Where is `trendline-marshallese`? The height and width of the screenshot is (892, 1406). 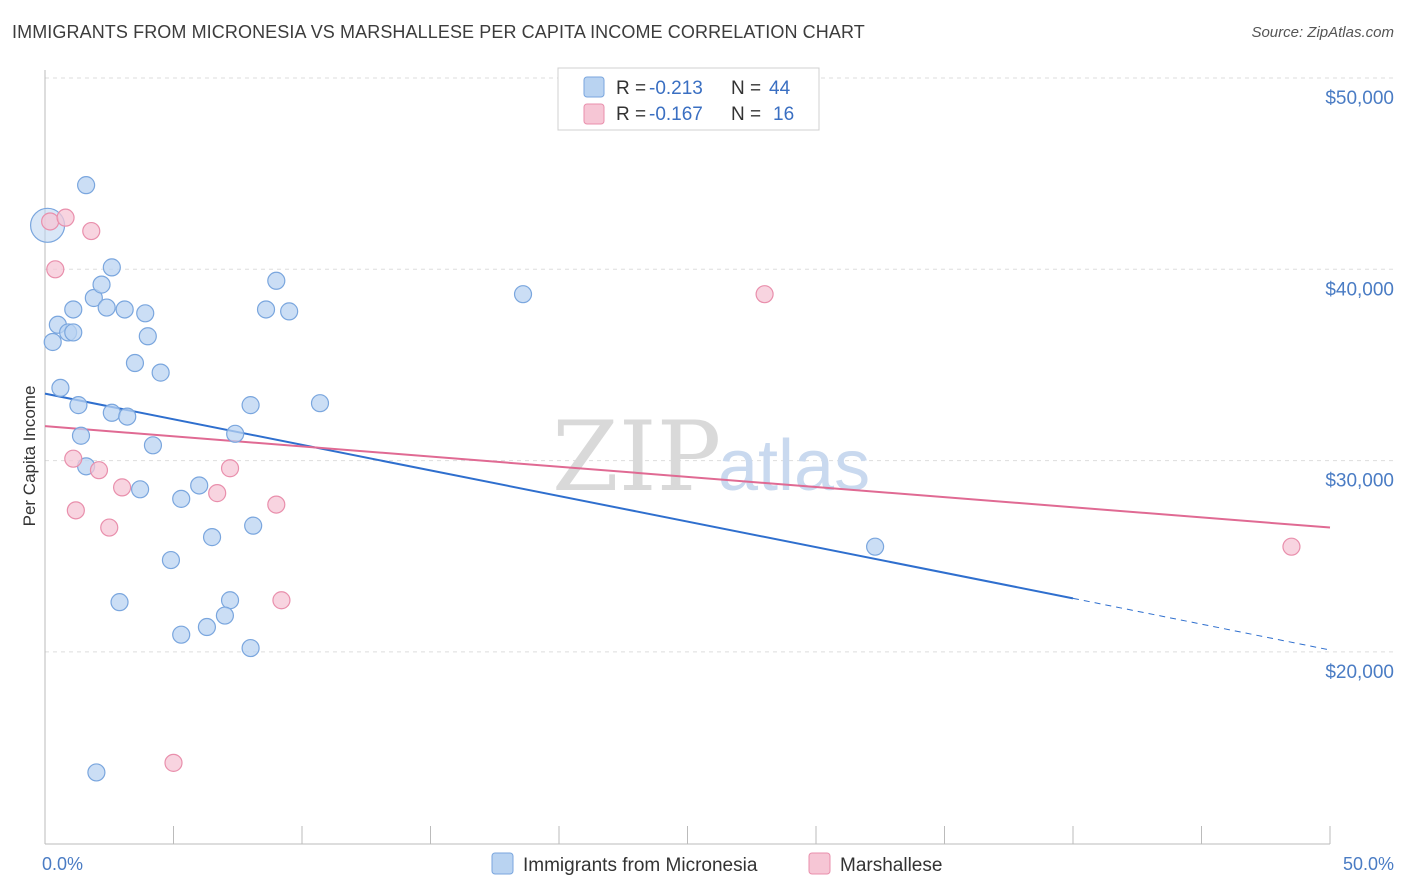
trendline-marshallese is located at coordinates (687, 477).